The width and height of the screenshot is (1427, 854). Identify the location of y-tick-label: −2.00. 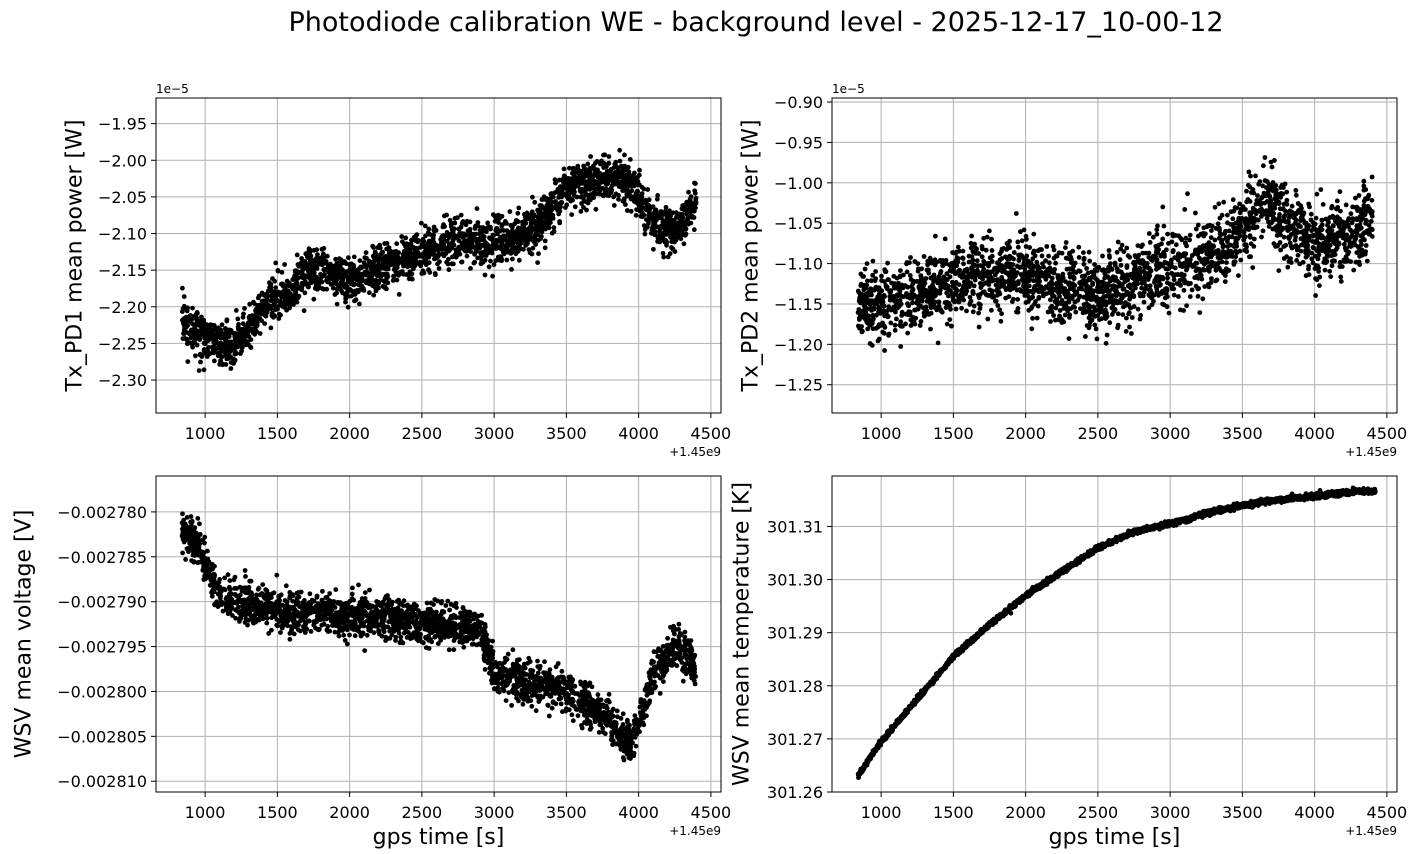
(122, 160).